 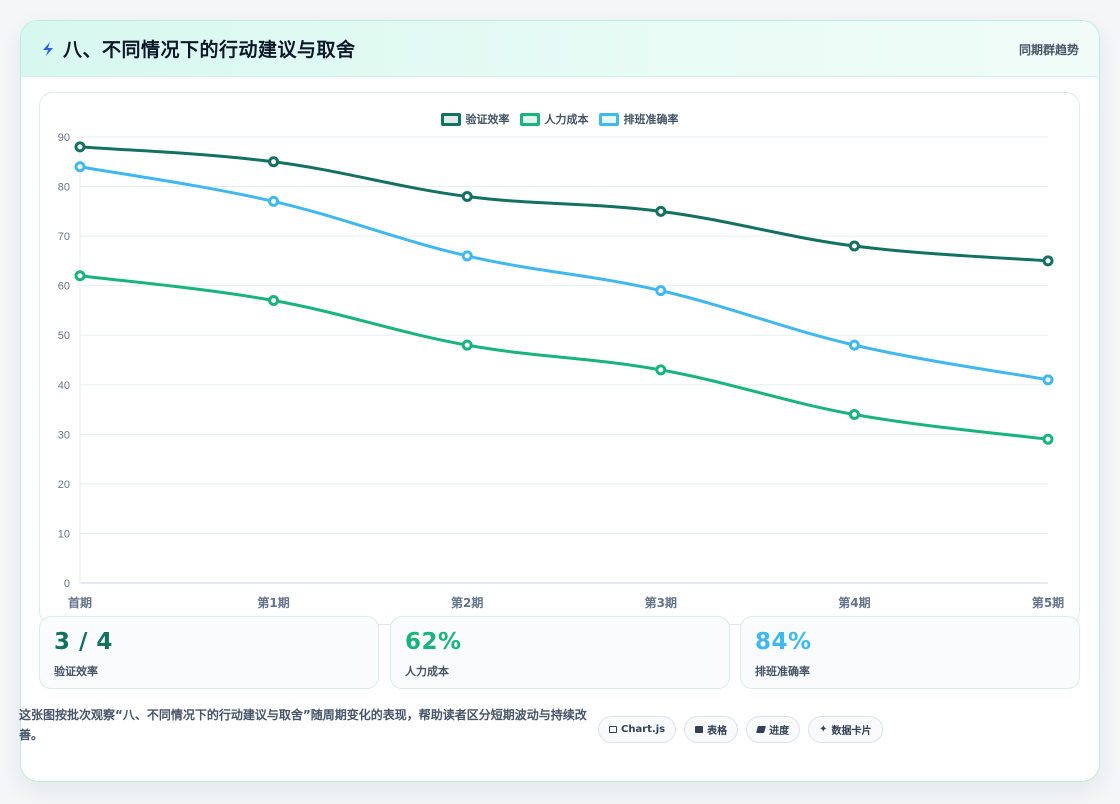 I want to click on chip-label: 数据卡片, so click(x=851, y=731).